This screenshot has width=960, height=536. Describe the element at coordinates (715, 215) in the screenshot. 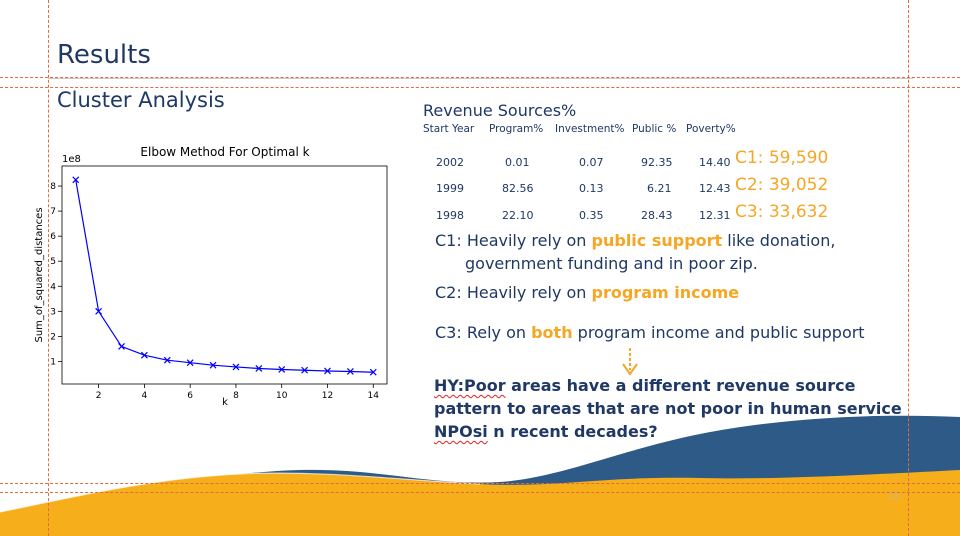

I see `table-cell: 12.31` at that location.